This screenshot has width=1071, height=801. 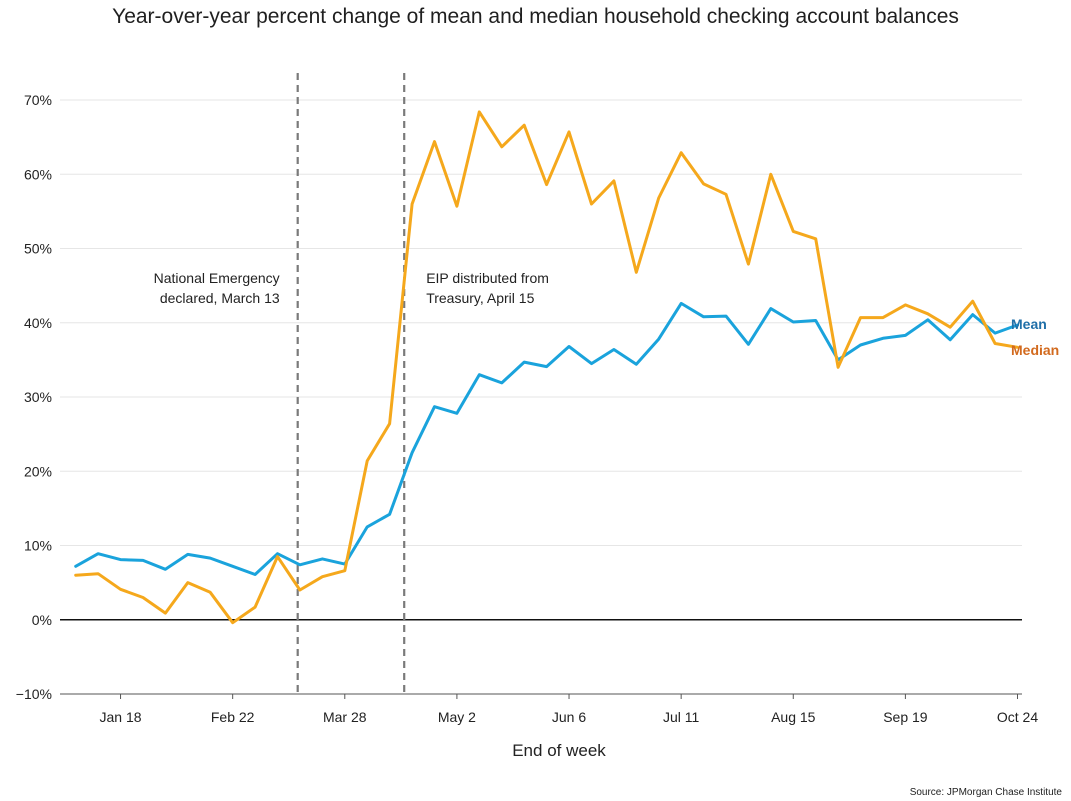 What do you see at coordinates (34, 694) in the screenshot?
I see `y-tick-label: −10%` at bounding box center [34, 694].